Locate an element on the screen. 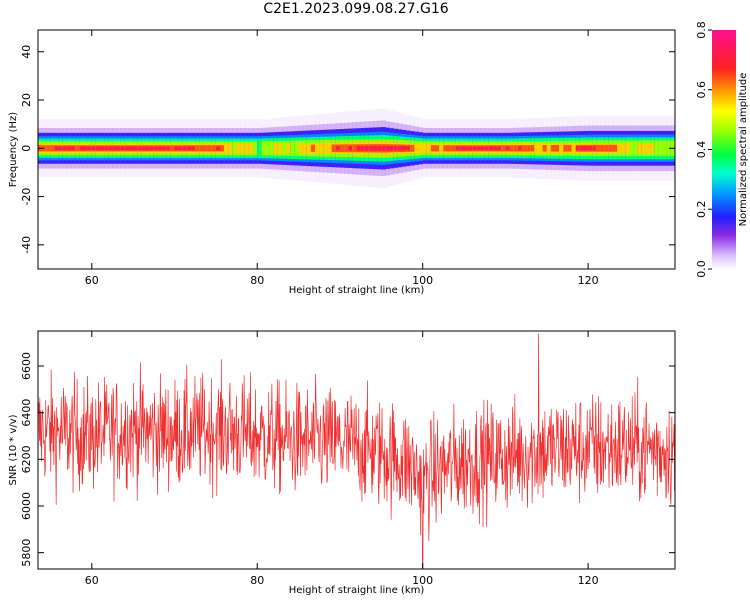 The width and height of the screenshot is (750, 600). colorbar-tick-label: 0.4 is located at coordinates (701, 150).